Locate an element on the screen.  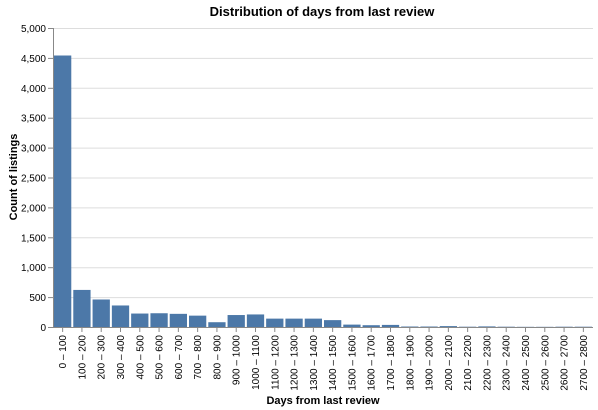
x-tick-label: 400 – 500 is located at coordinates (140, 357).